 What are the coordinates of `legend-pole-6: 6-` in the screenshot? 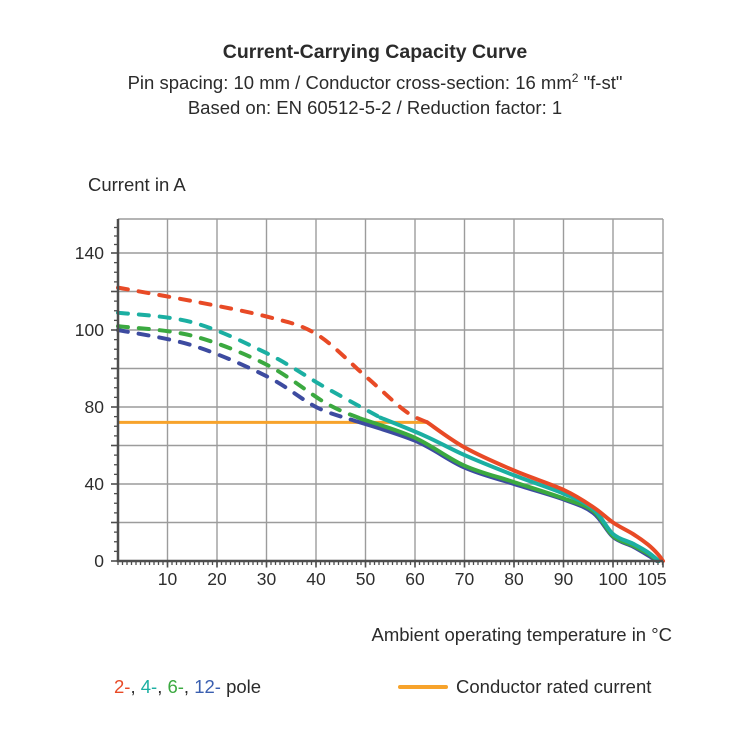 It's located at (175, 686).